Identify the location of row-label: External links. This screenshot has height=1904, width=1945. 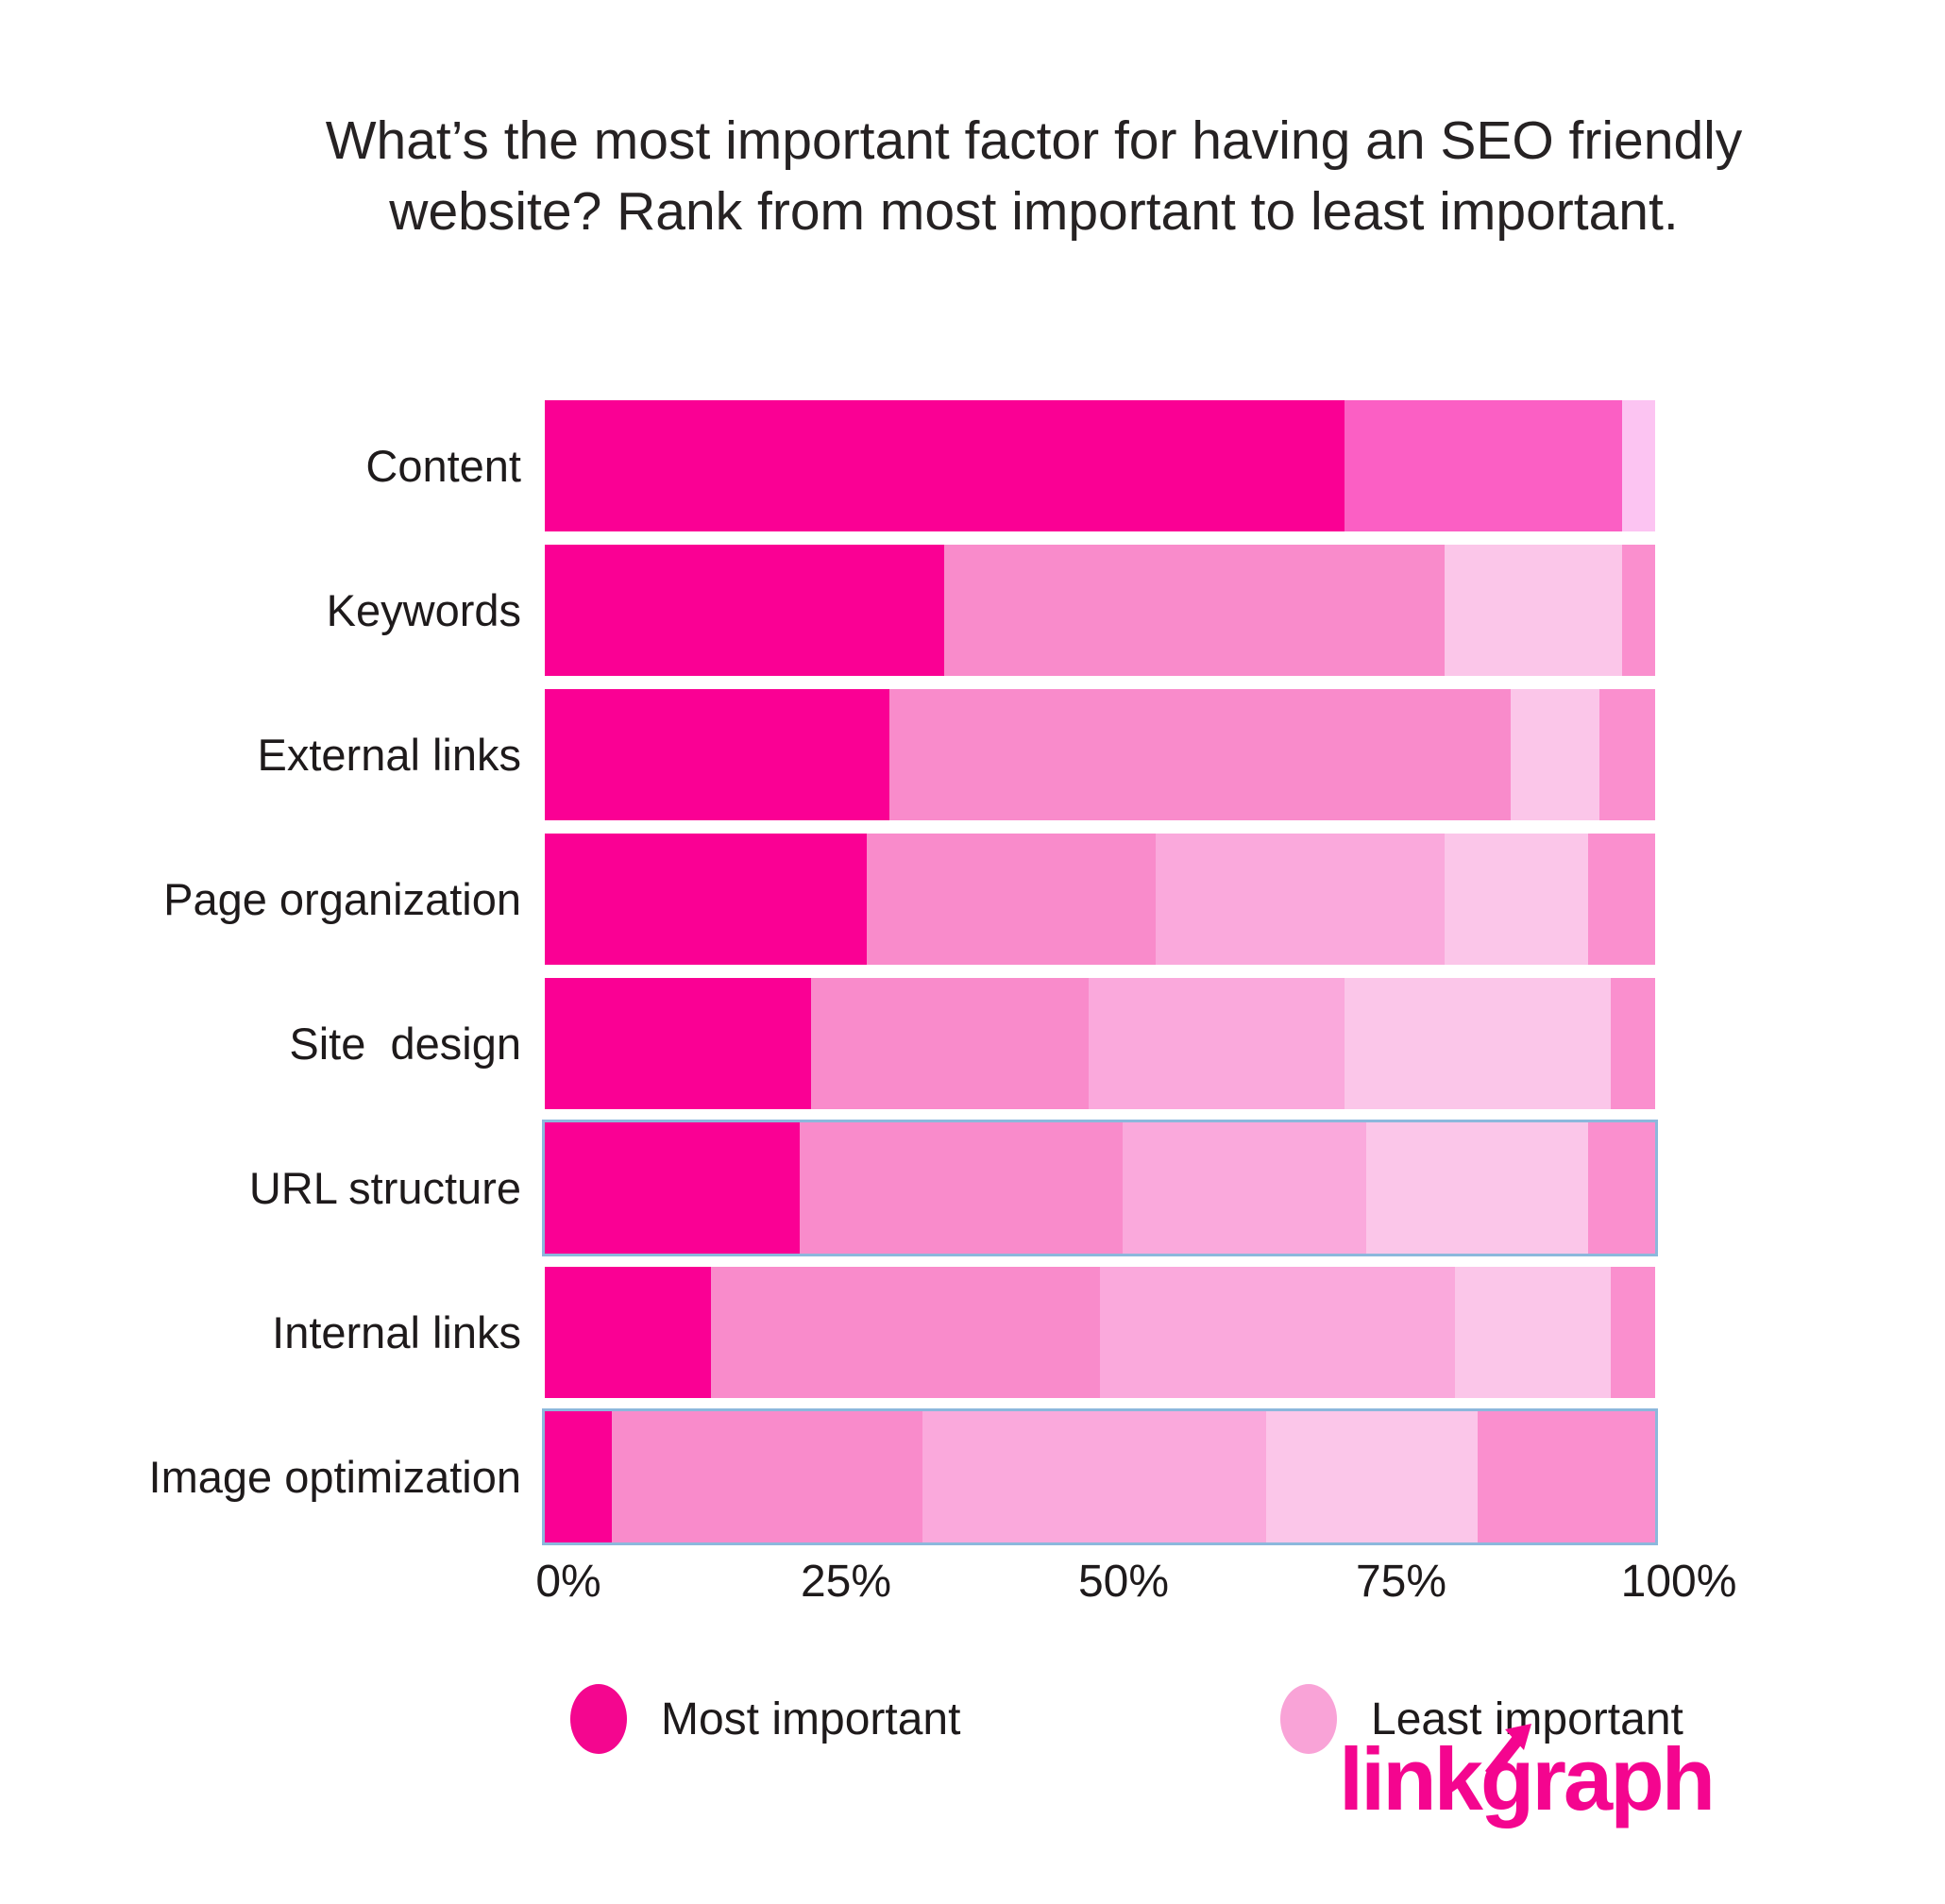
(389, 755).